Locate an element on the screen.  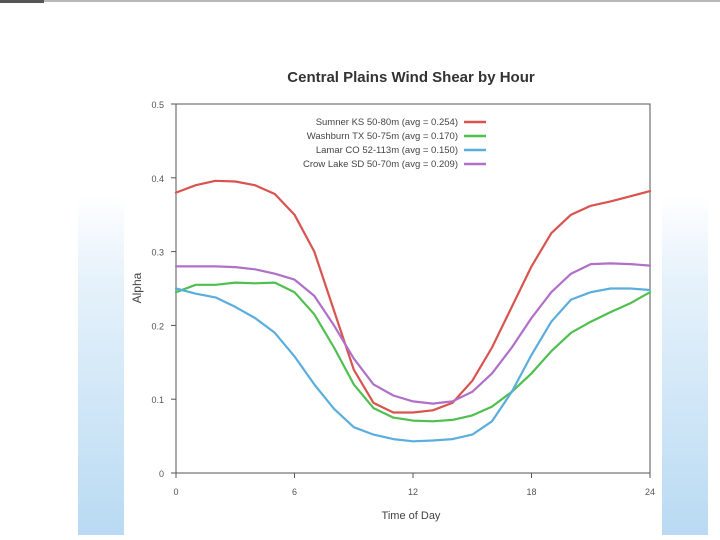
x-tick-label: 18 is located at coordinates (531, 492).